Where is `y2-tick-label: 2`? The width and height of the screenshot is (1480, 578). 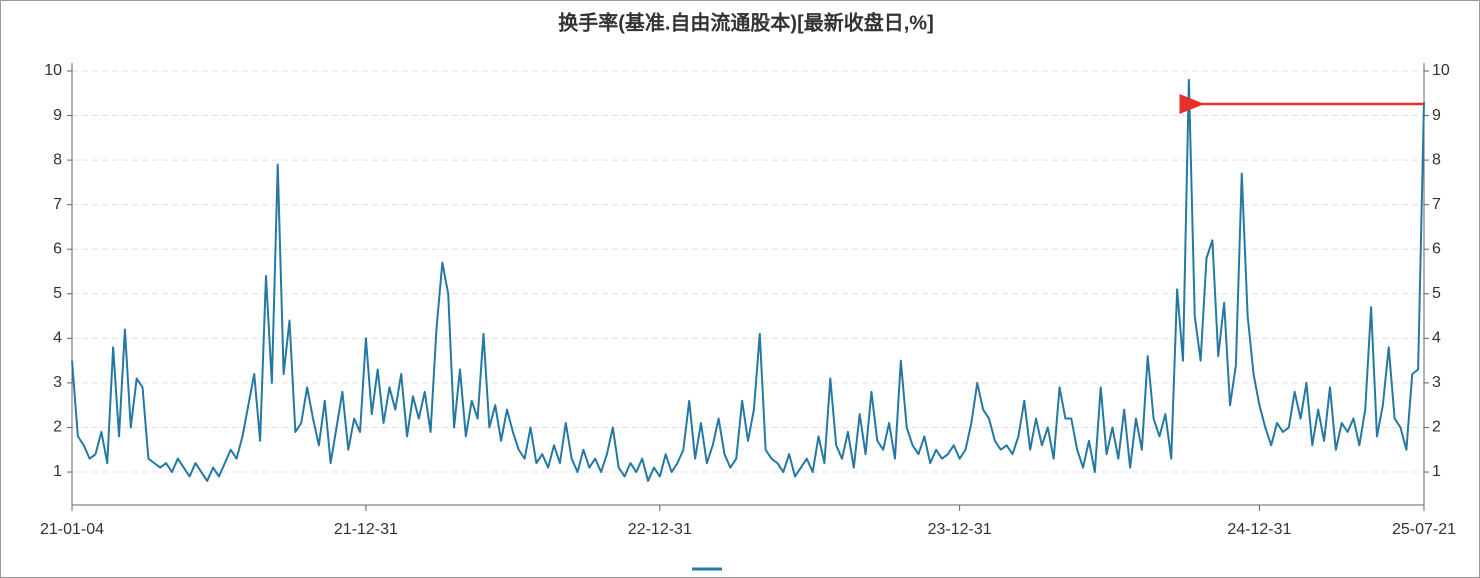 y2-tick-label: 2 is located at coordinates (1436, 427).